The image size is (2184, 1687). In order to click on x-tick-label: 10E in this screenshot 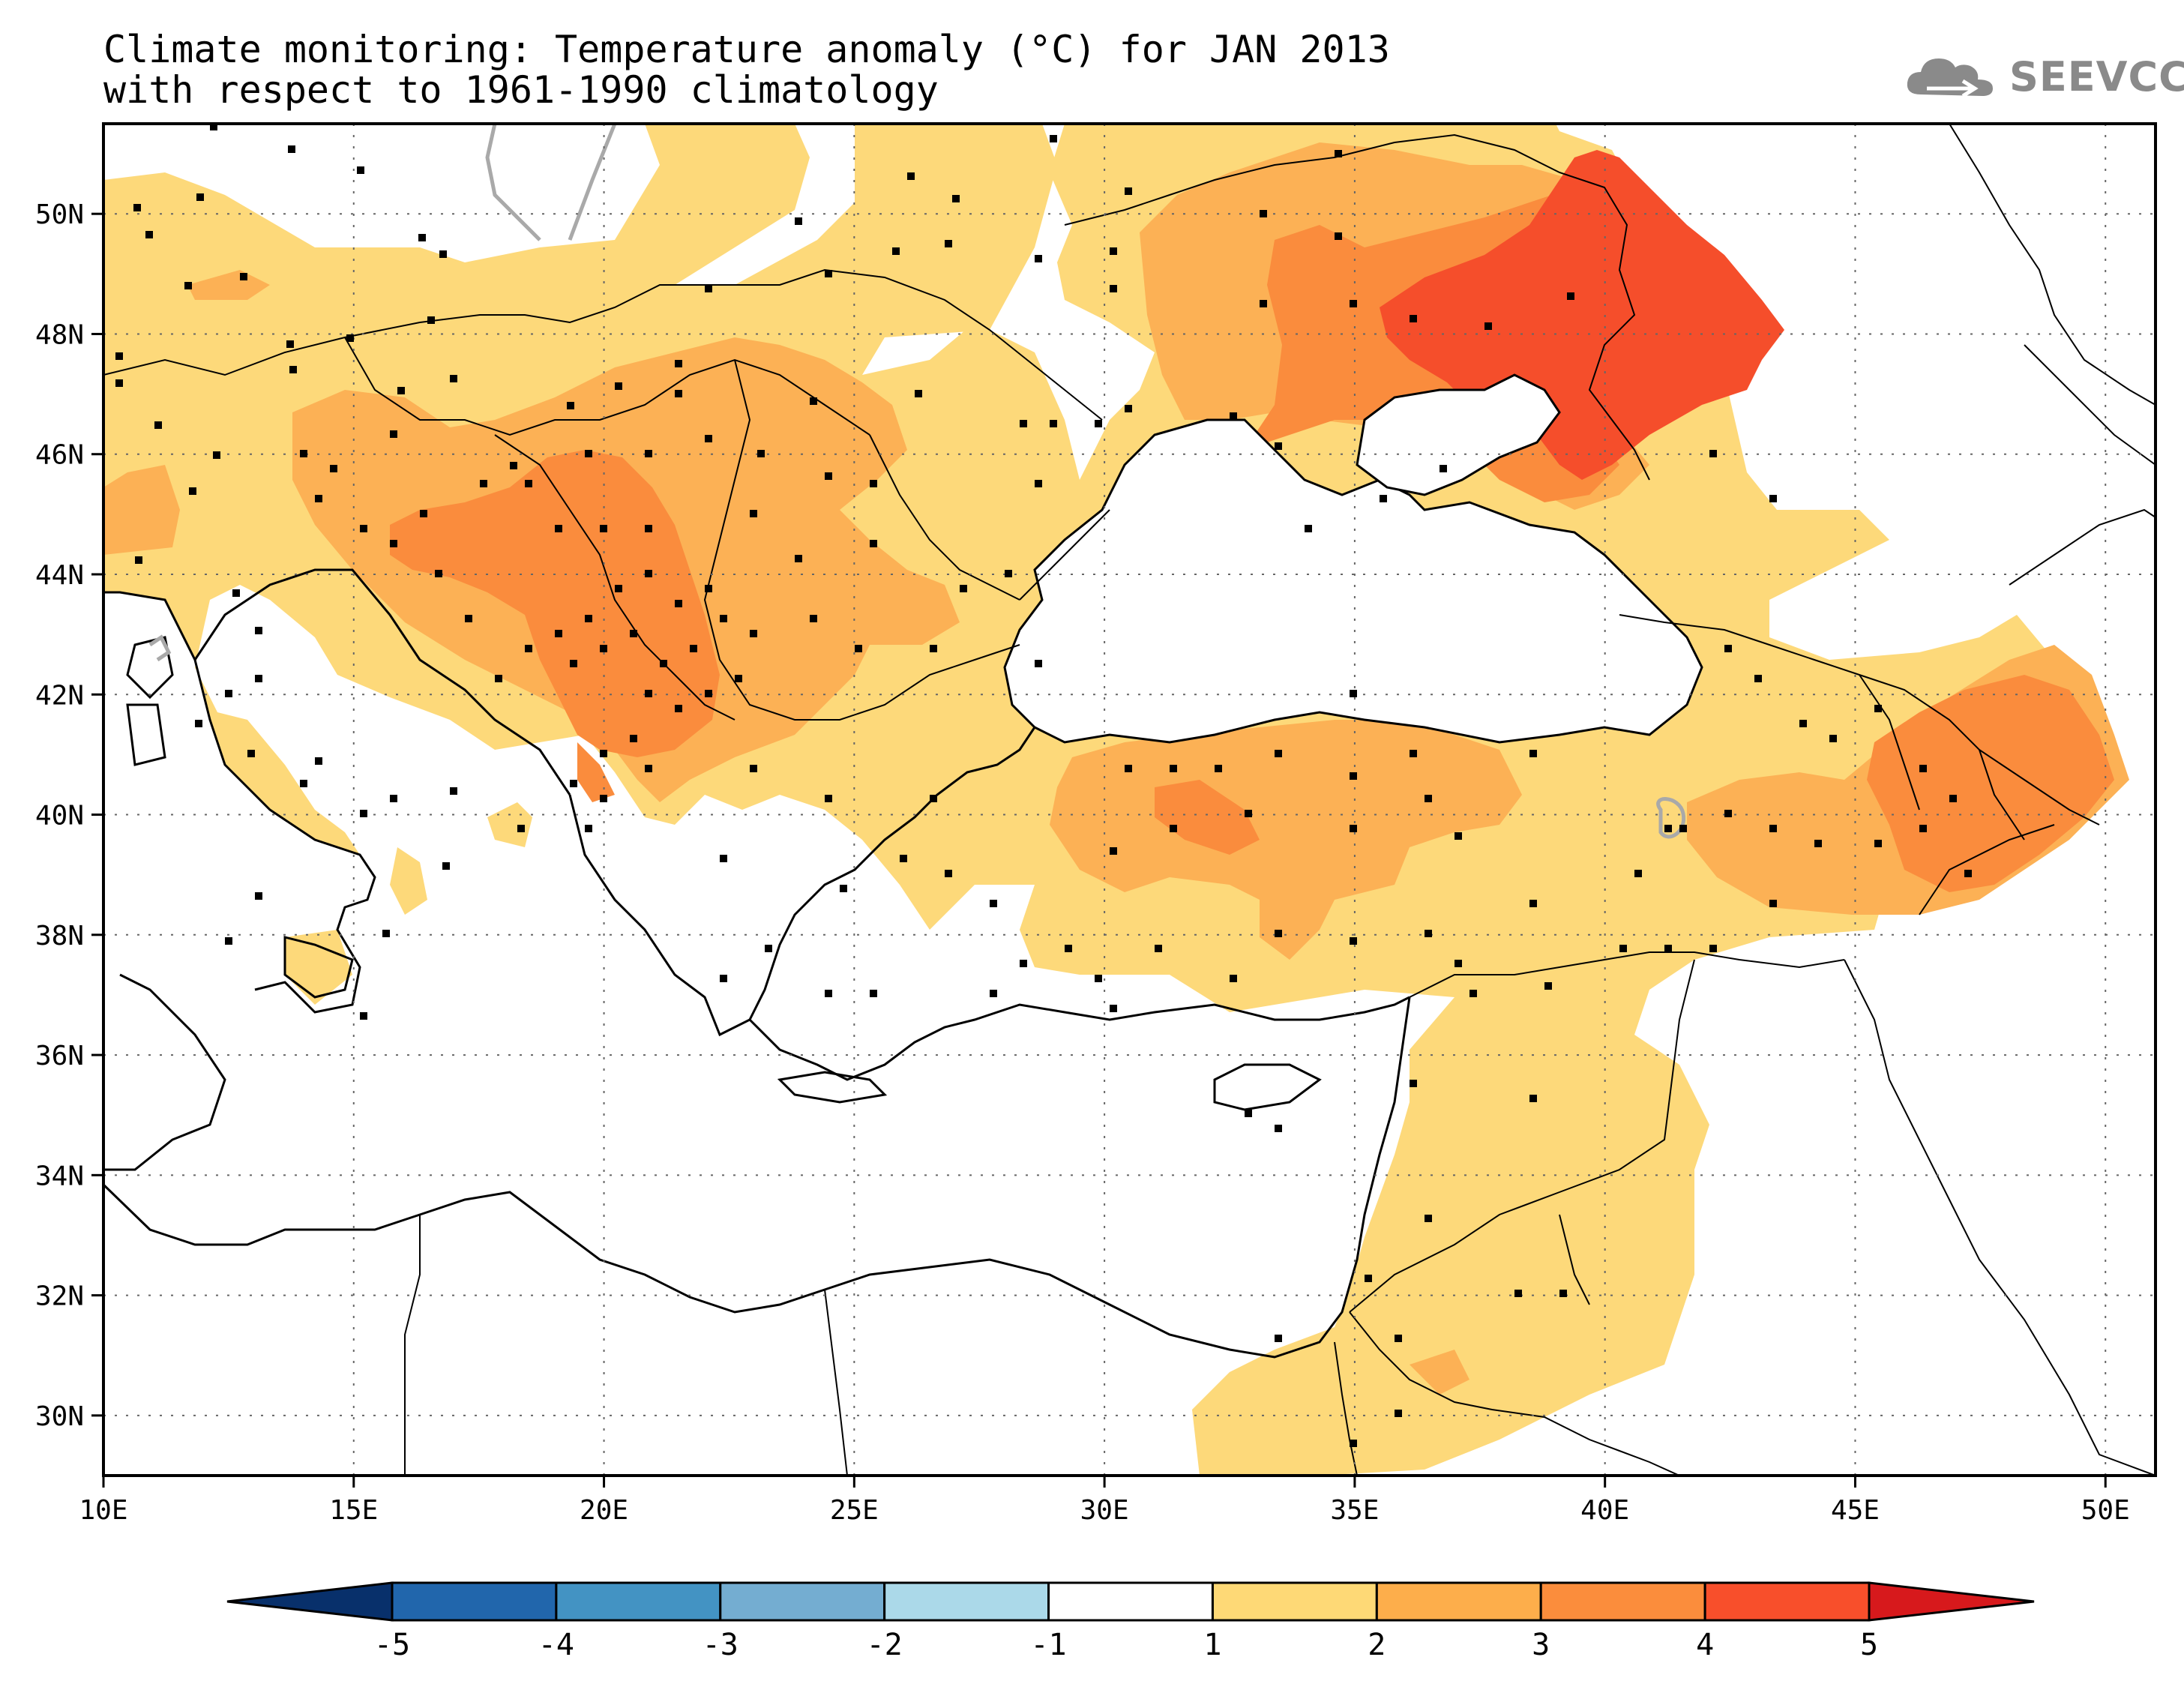, I will do `click(103, 1510)`.